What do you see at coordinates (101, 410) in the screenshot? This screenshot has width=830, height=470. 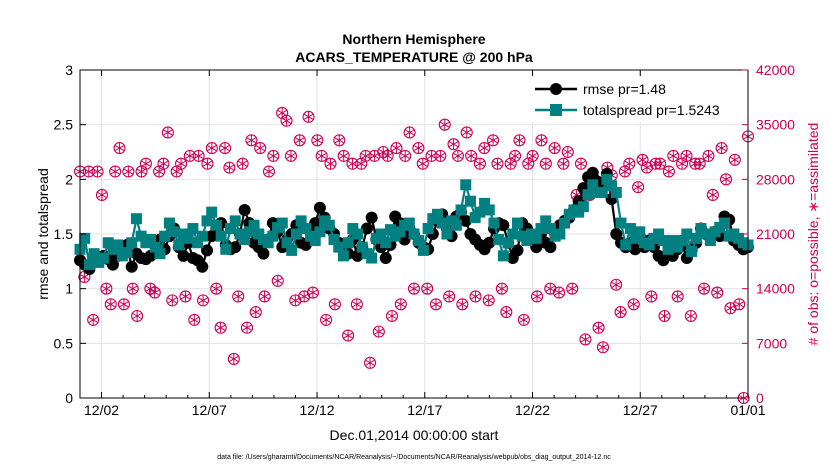 I see `x-tick-label: 12/02` at bounding box center [101, 410].